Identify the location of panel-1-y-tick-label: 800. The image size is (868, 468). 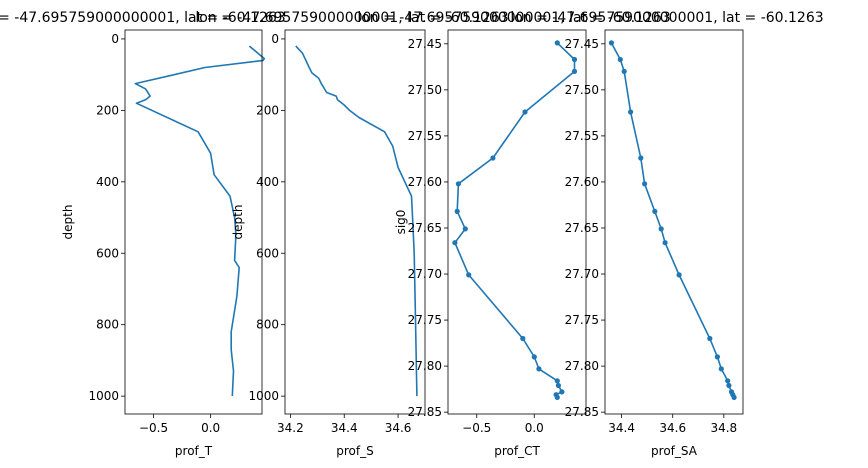
(107, 325).